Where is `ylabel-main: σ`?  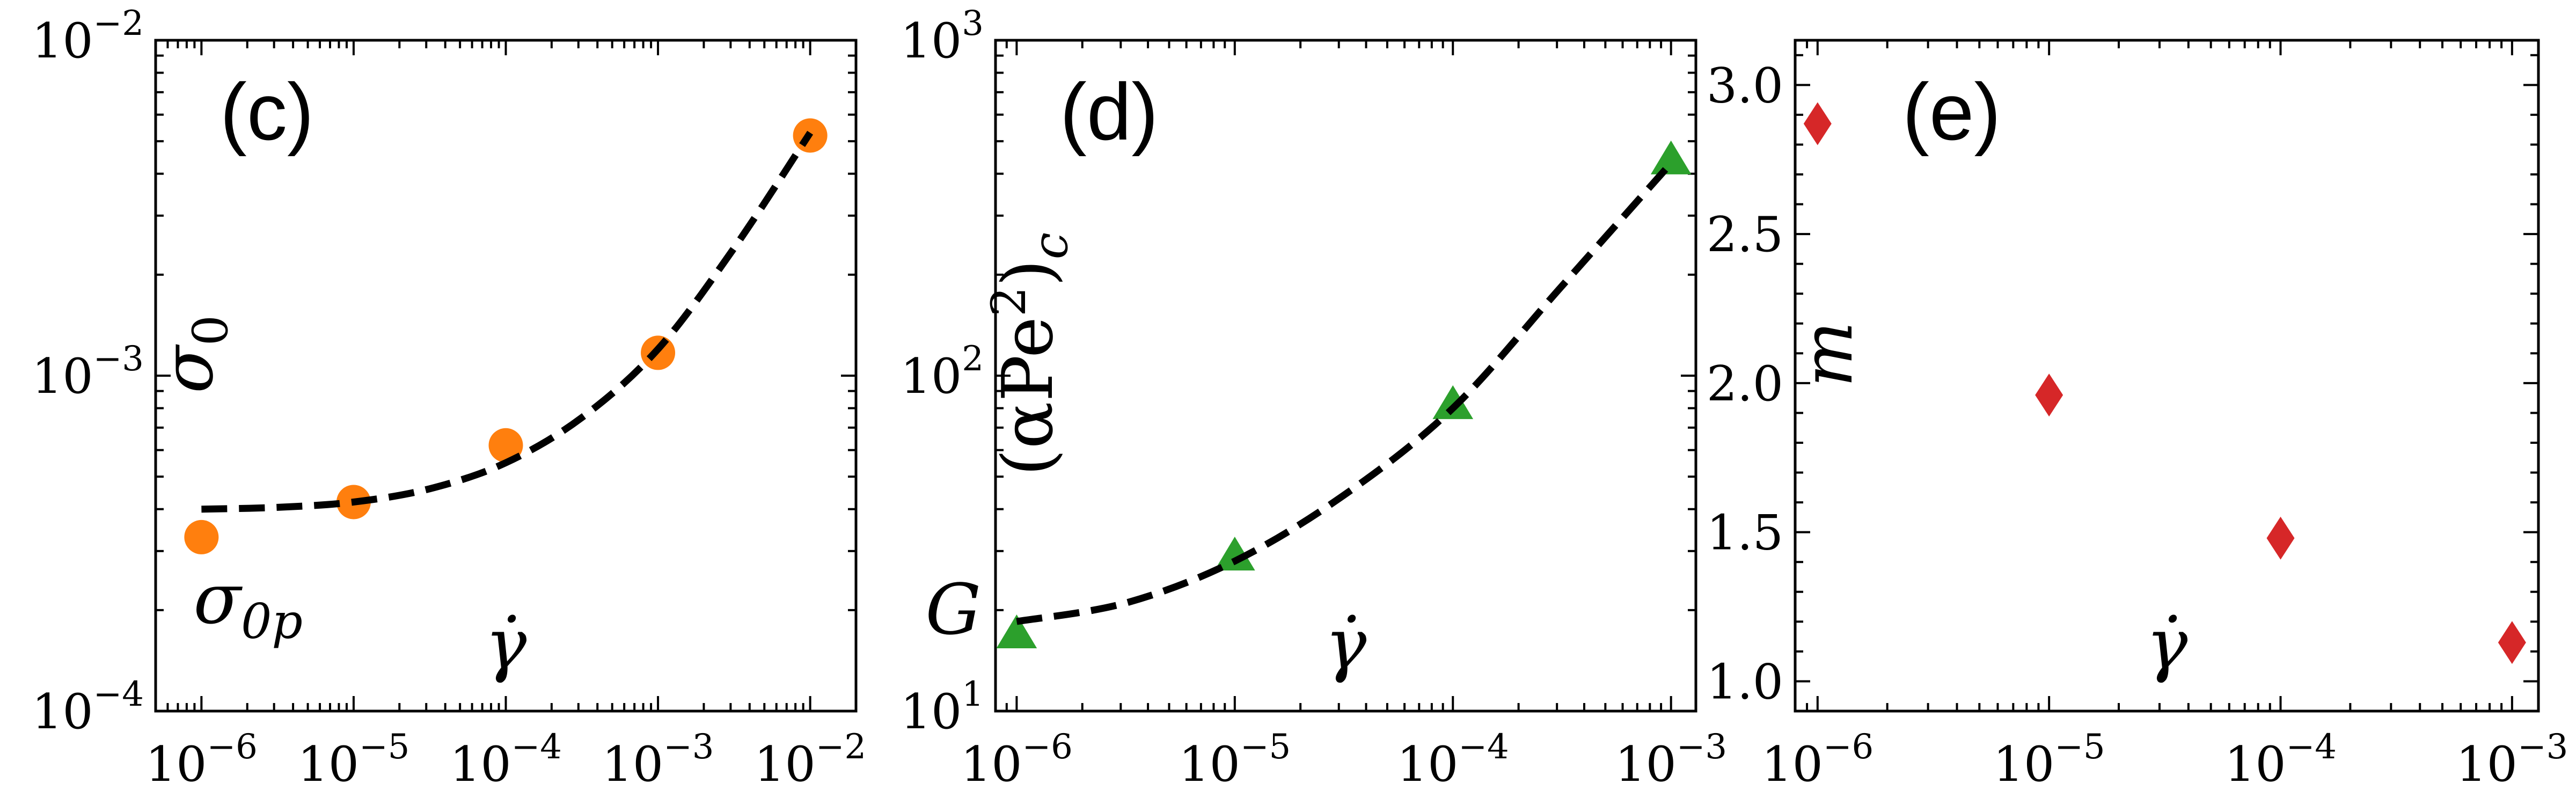 ylabel-main: σ is located at coordinates (188, 368).